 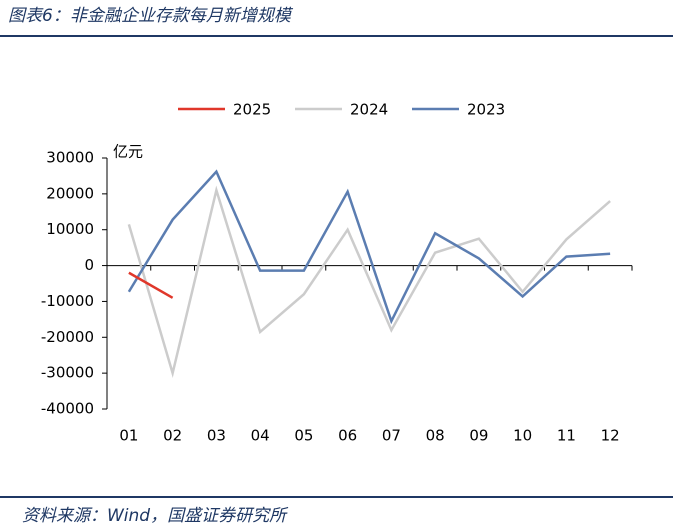 I want to click on y-unit: 亿元, so click(x=128, y=152).